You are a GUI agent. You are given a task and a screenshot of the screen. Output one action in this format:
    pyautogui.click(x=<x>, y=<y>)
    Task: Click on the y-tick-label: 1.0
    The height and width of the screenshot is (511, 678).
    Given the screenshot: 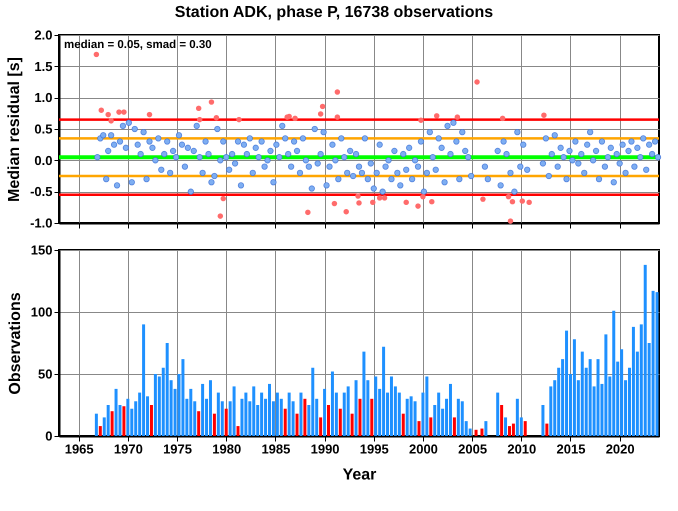 What is the action you would take?
    pyautogui.click(x=43, y=98)
    